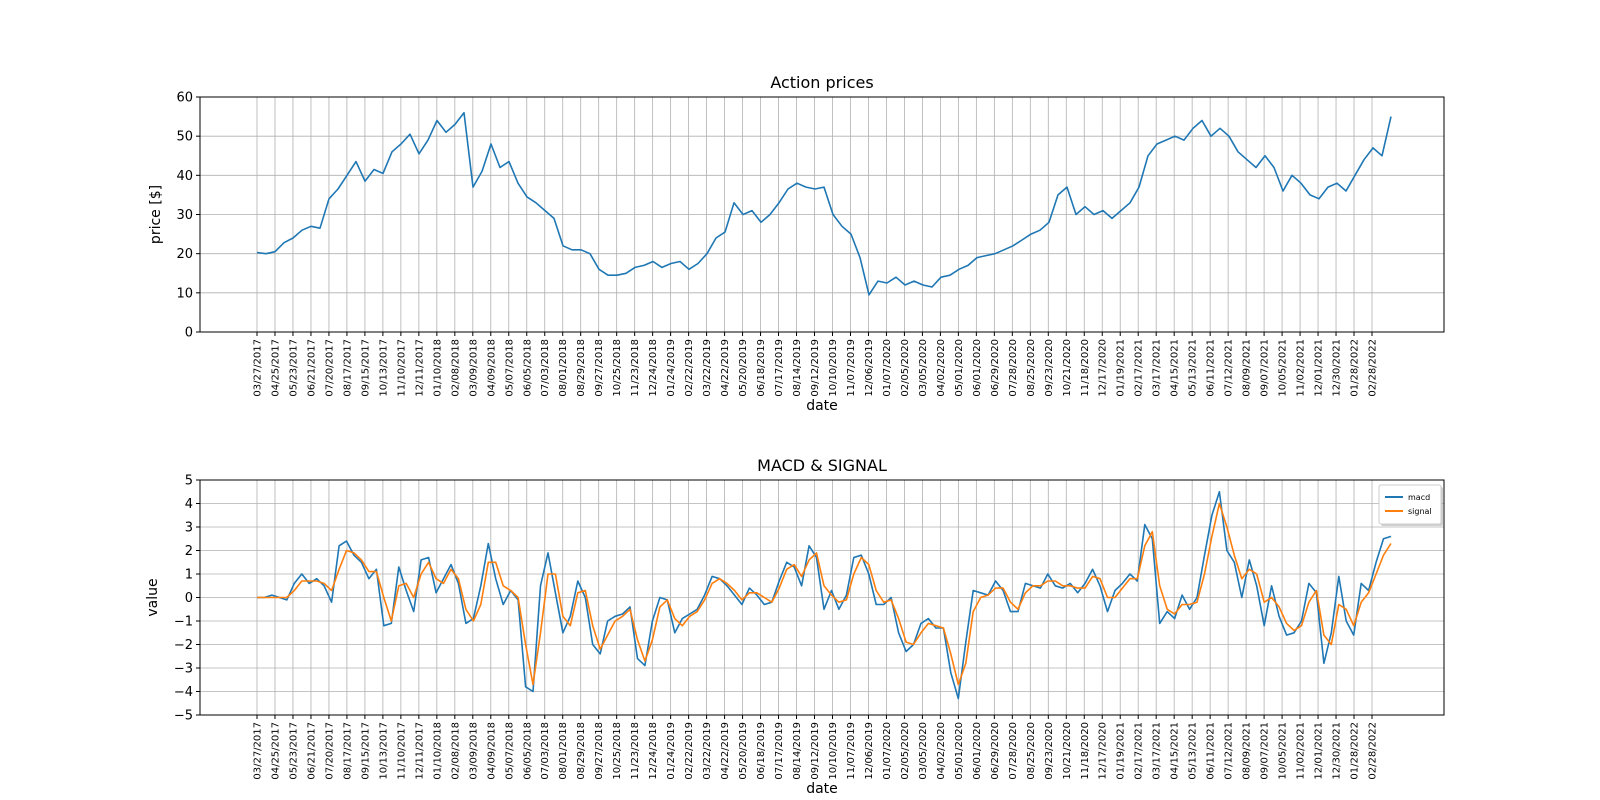  What do you see at coordinates (184, 293) in the screenshot?
I see `y-tick-label: 10` at bounding box center [184, 293].